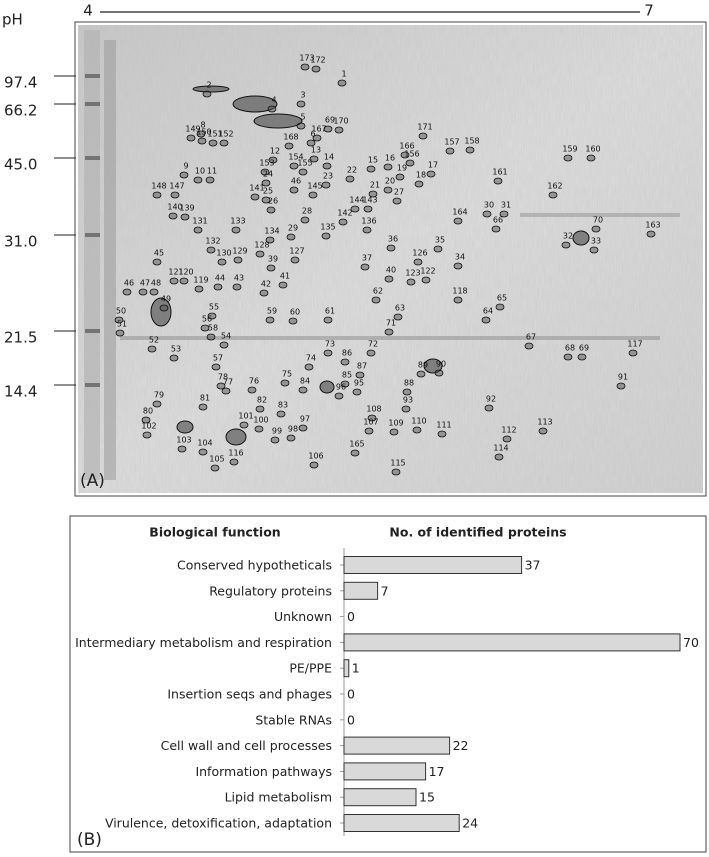  What do you see at coordinates (266, 163) in the screenshot?
I see `spot-label: 153` at bounding box center [266, 163].